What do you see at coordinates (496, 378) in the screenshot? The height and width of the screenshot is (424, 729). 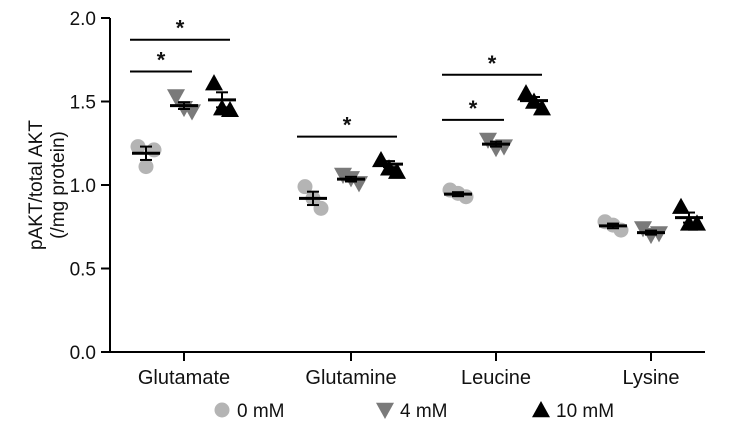 I see `x-tick-label: Leucine` at bounding box center [496, 378].